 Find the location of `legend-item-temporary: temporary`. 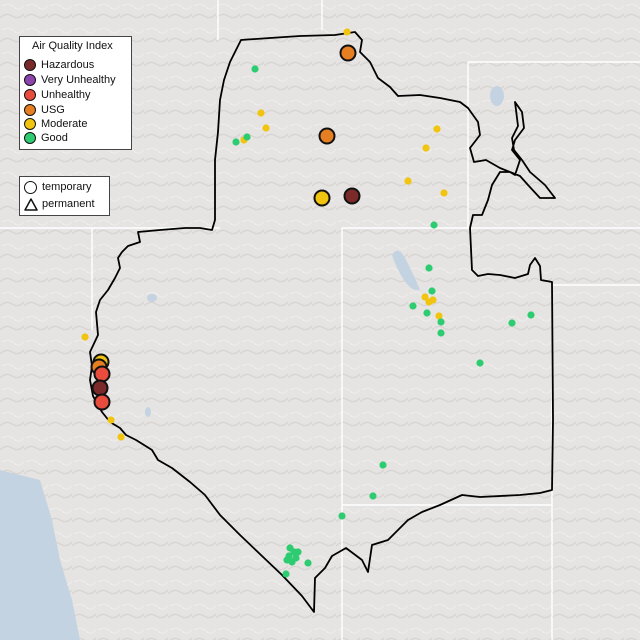

legend-item-temporary: temporary is located at coordinates (58, 187).